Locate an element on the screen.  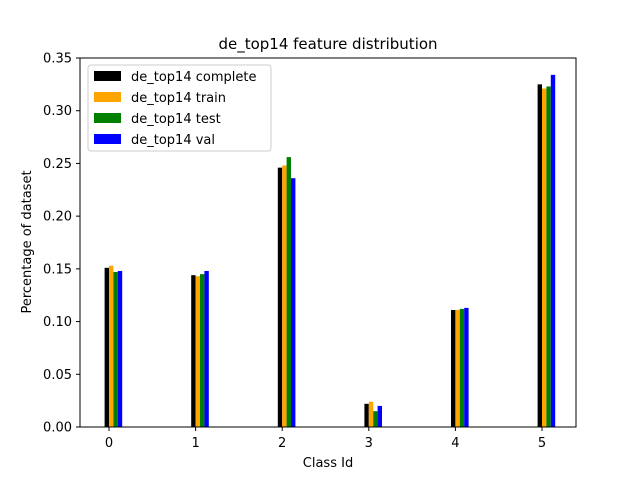
x-tick-label: 5 is located at coordinates (542, 443).